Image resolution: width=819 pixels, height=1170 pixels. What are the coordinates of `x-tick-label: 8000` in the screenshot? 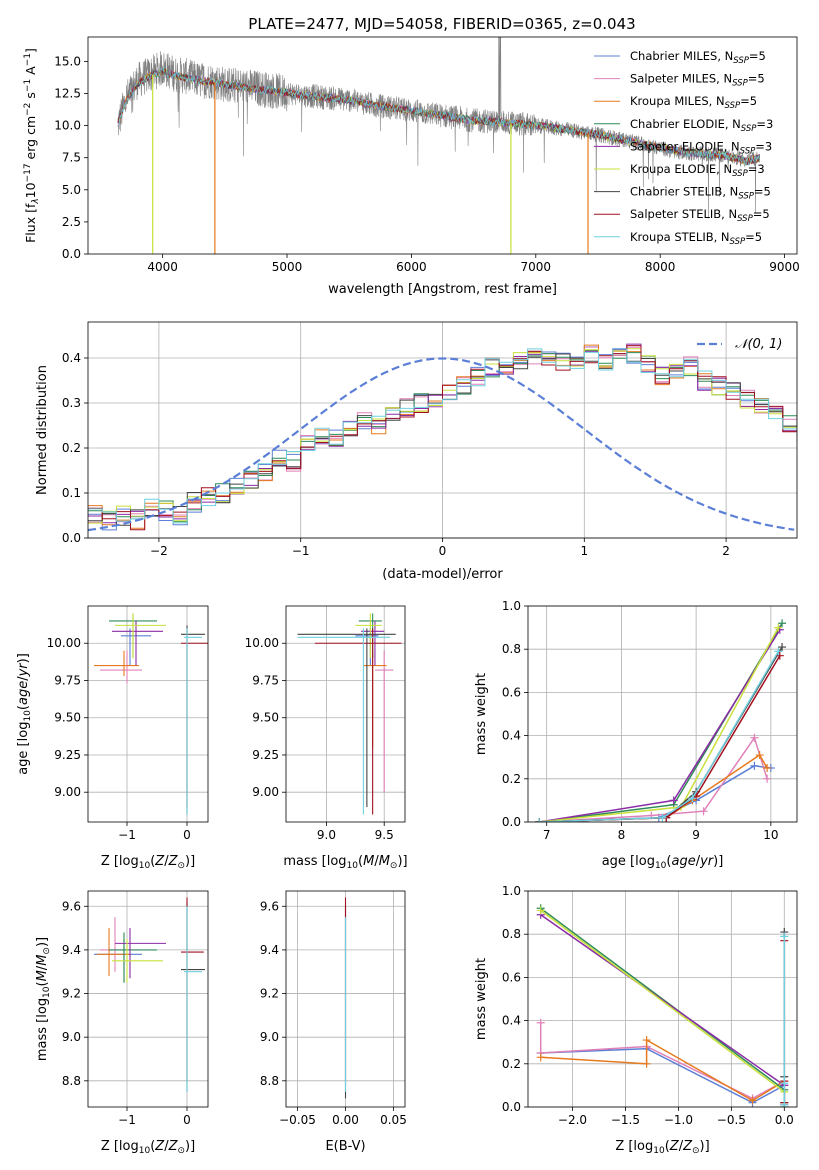 It's located at (660, 267).